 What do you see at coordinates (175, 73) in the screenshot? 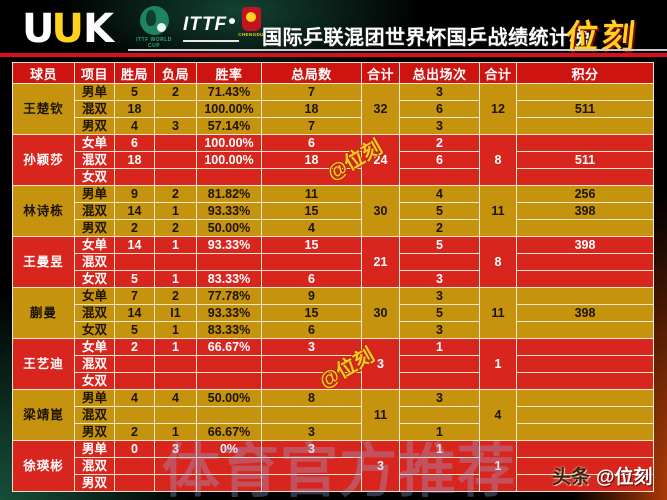
I see `col-header-losses: 负局` at bounding box center [175, 73].